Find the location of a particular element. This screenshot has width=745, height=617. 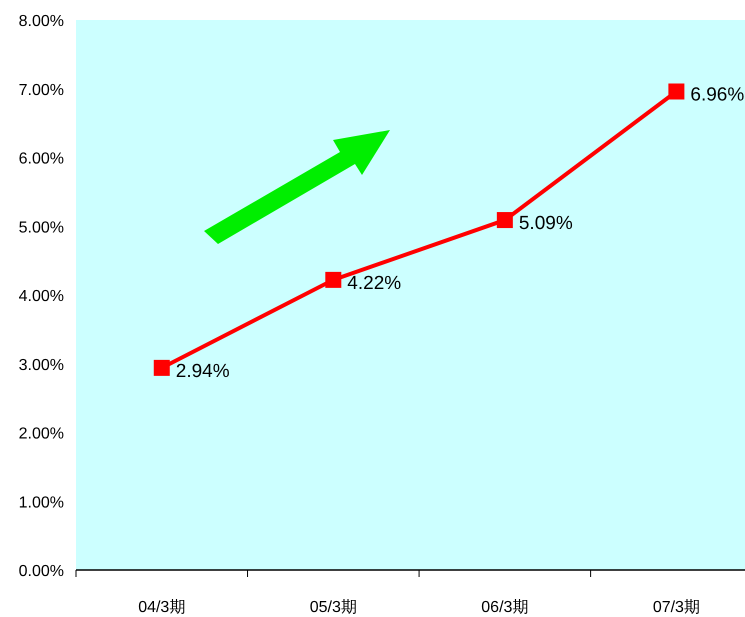

y-tick-label: 5.00% is located at coordinates (41, 227).